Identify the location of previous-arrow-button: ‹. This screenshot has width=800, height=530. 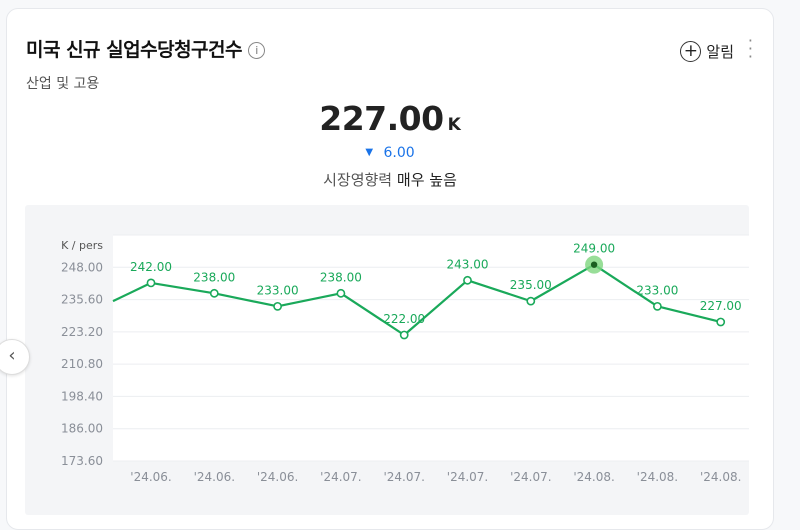
(15, 357).